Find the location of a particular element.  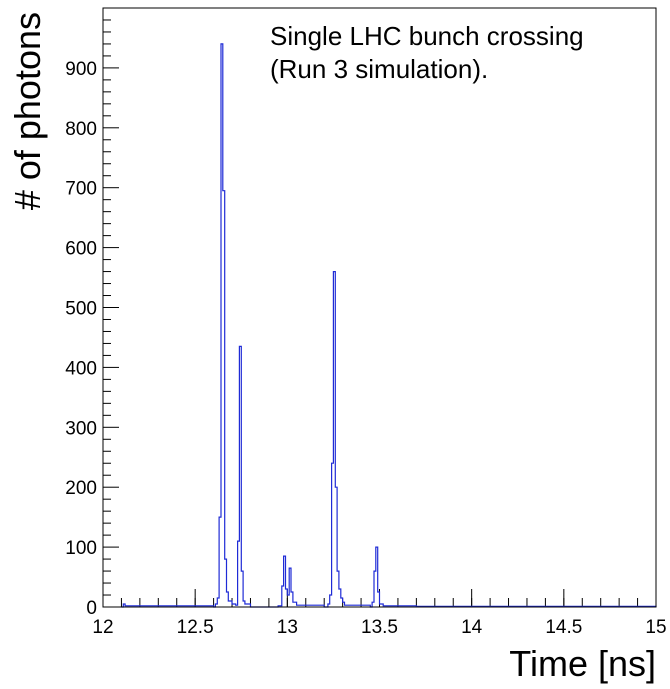

x-tick-label: 13.5 is located at coordinates (379, 627).